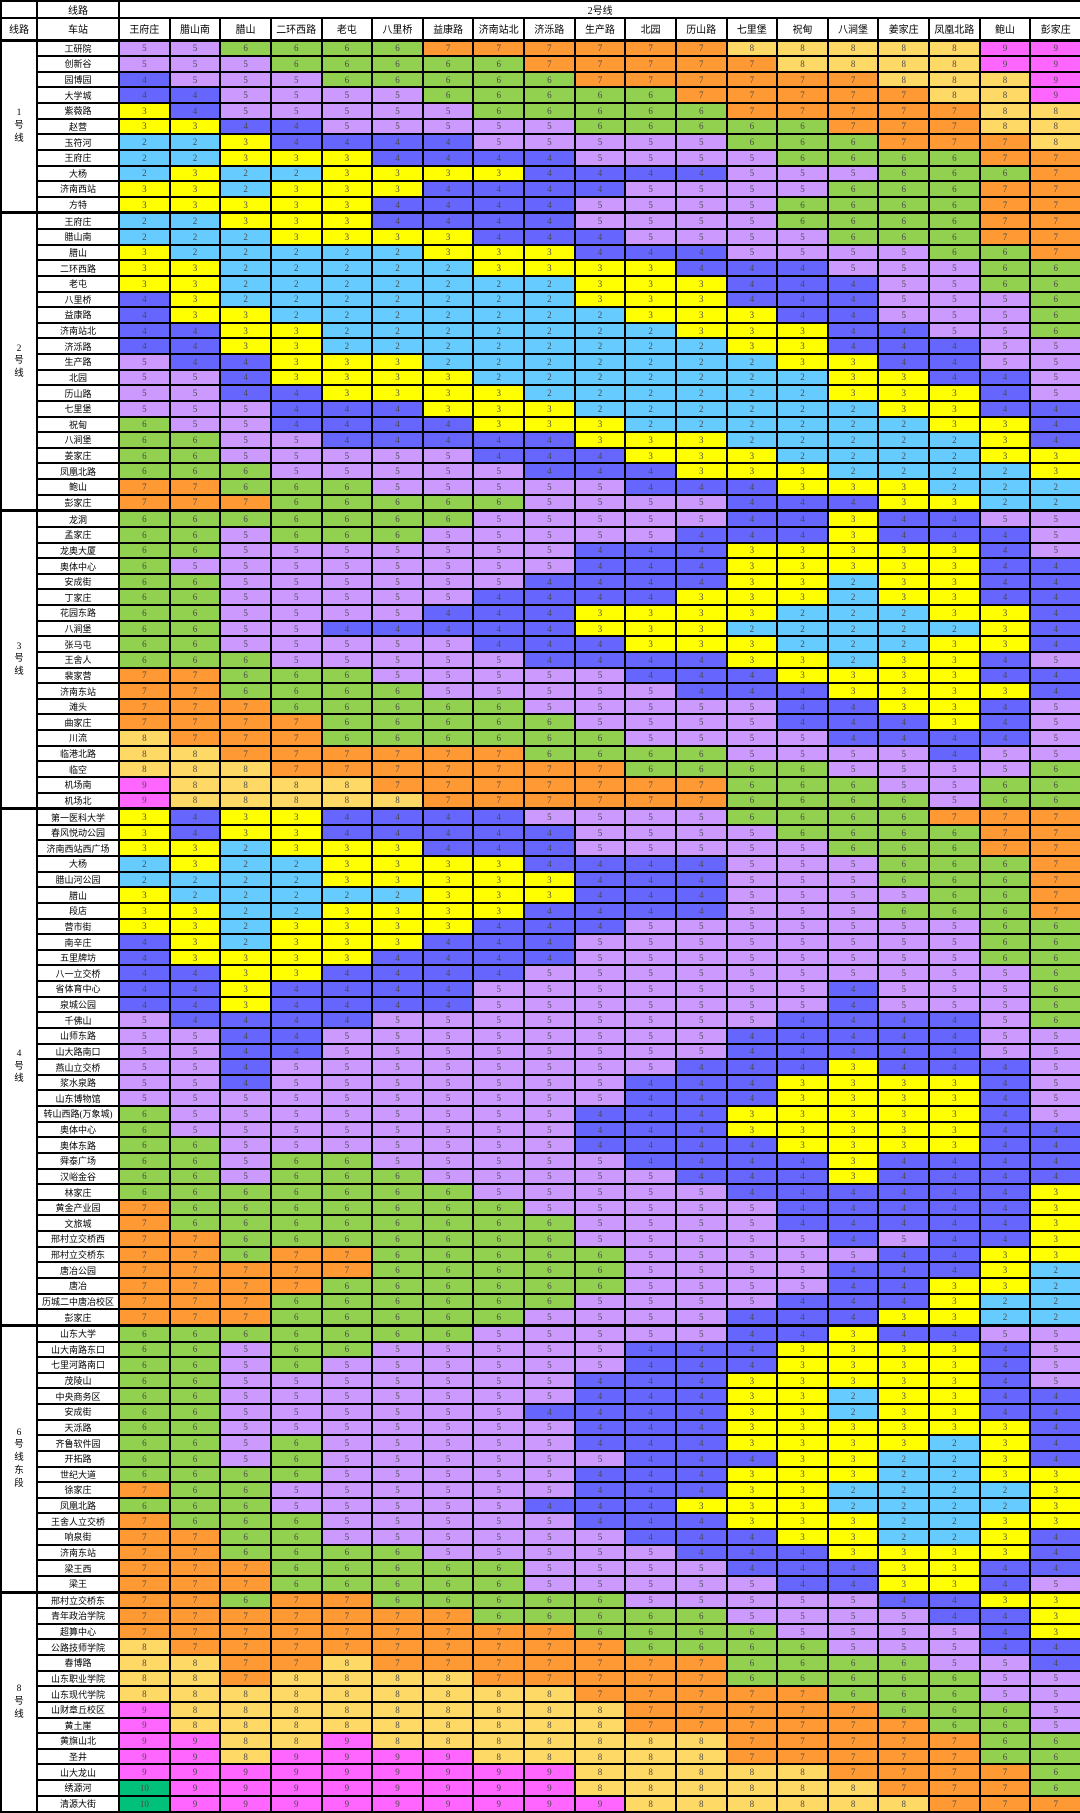 This screenshot has height=1813, width=1080. What do you see at coordinates (78, 362) in the screenshot?
I see `station-label: 生产路` at bounding box center [78, 362].